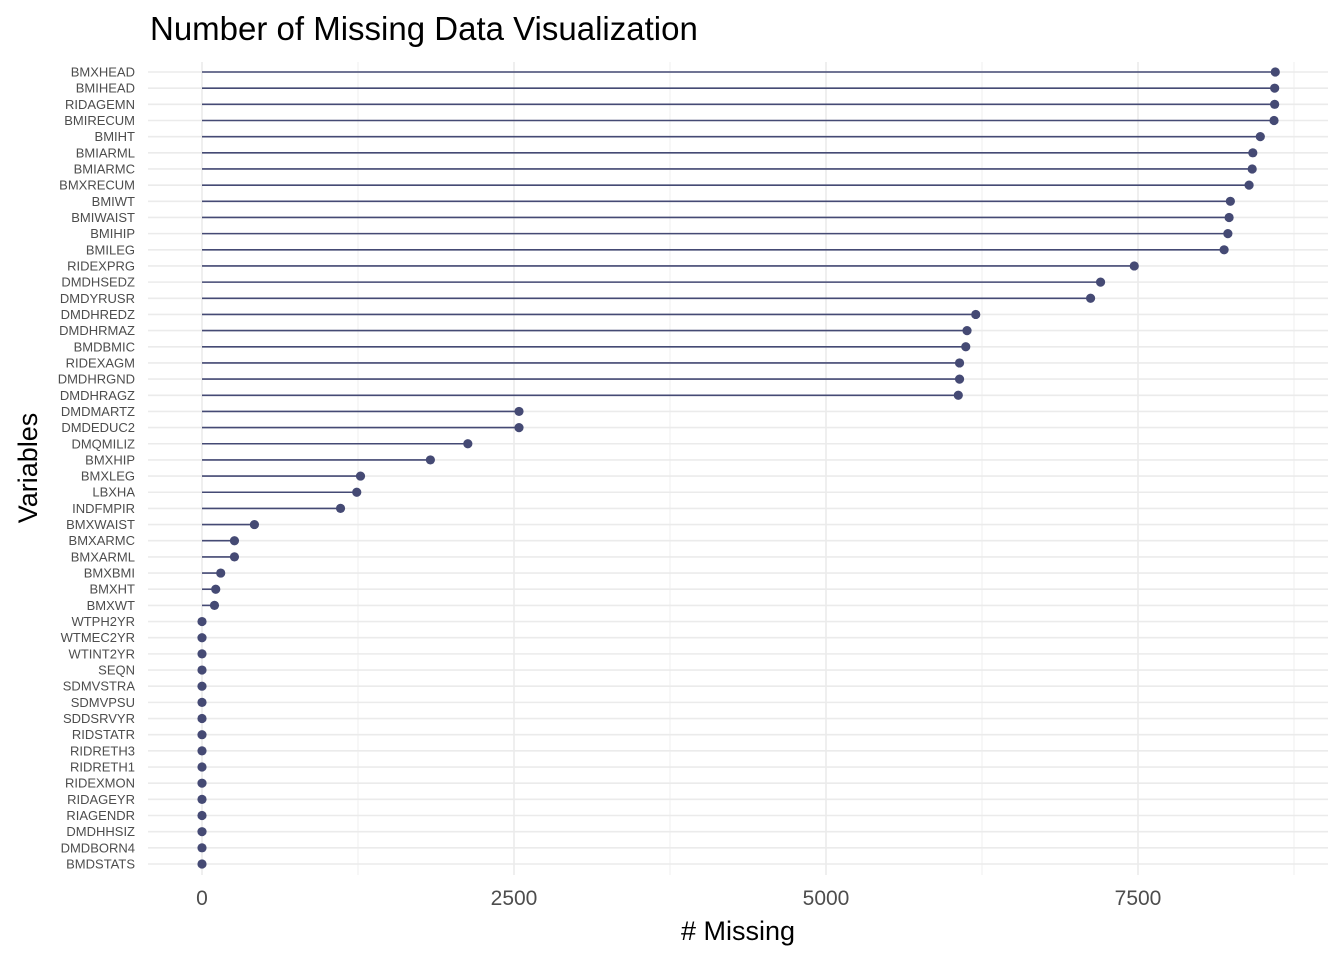 The image size is (1344, 960). Describe the element at coordinates (103, 734) in the screenshot. I see `y-tick-label: RIDSTATR` at that location.